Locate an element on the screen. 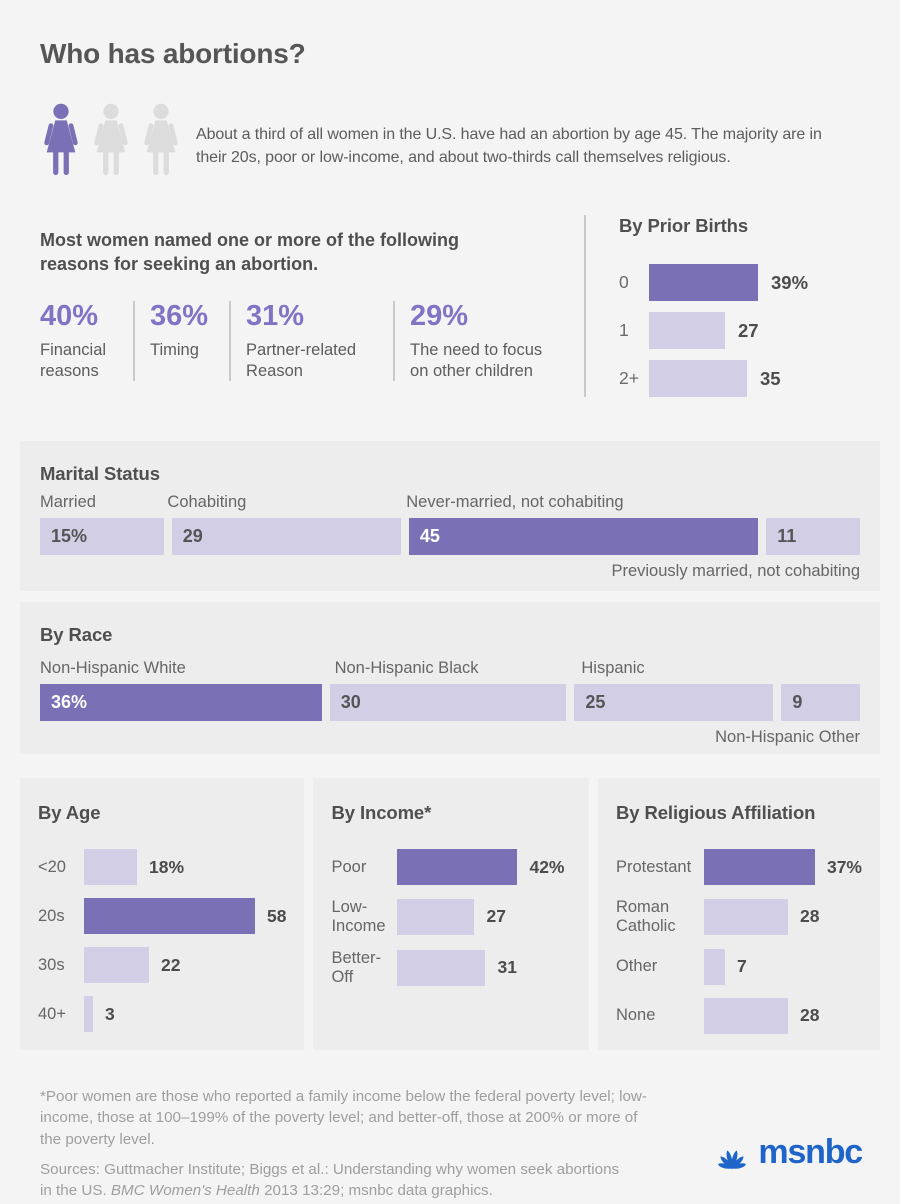 This screenshot has width=900, height=1204. reason-stat-value: 31% is located at coordinates (275, 315).